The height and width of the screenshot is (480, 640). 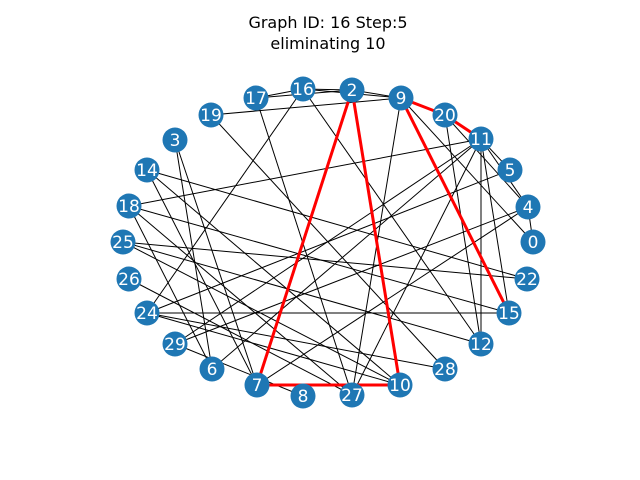 I want to click on node-6: 6, so click(x=212, y=369).